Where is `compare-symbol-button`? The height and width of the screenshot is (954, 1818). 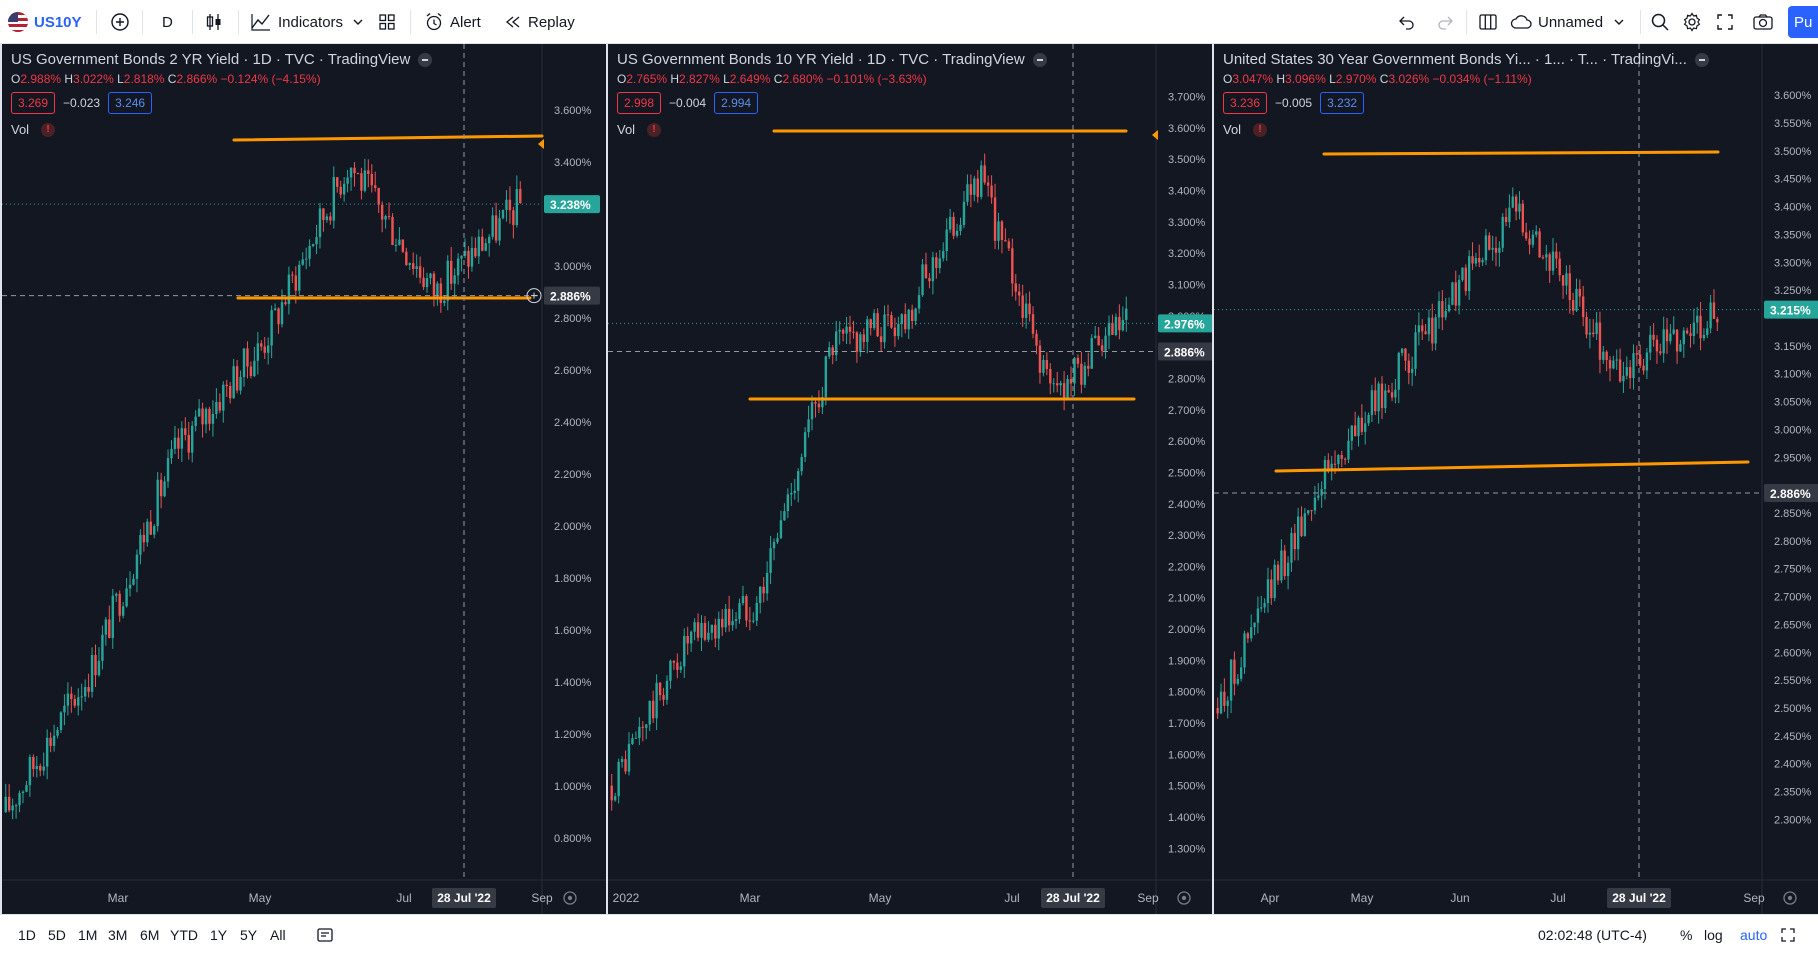
compare-symbol-button is located at coordinates (120, 22).